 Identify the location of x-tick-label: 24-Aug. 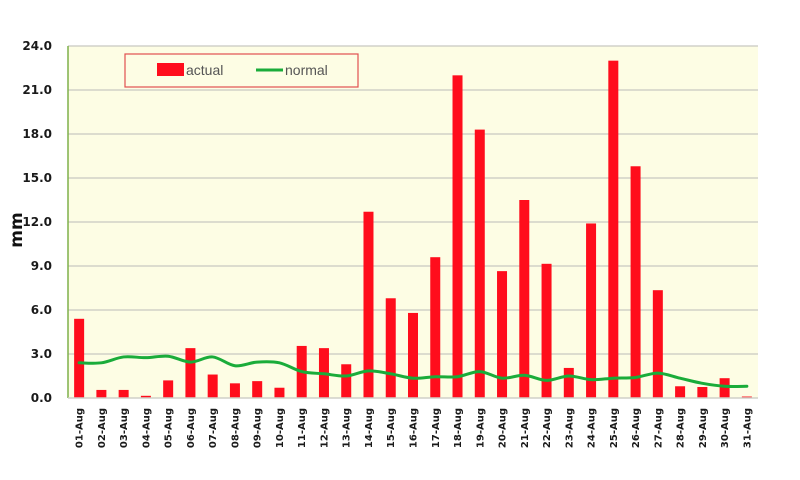
(592, 428).